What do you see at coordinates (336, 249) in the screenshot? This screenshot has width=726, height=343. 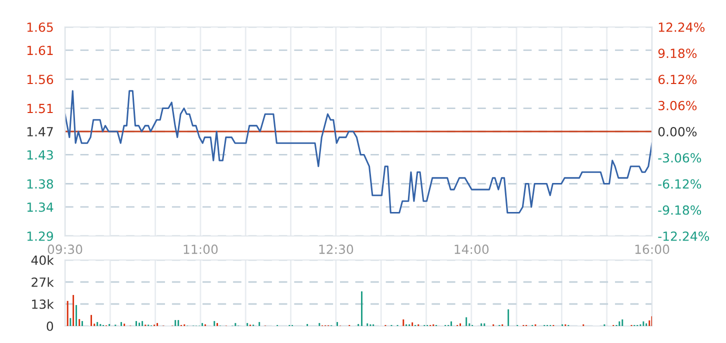 I see `x-tick-label: 12:30` at bounding box center [336, 249].